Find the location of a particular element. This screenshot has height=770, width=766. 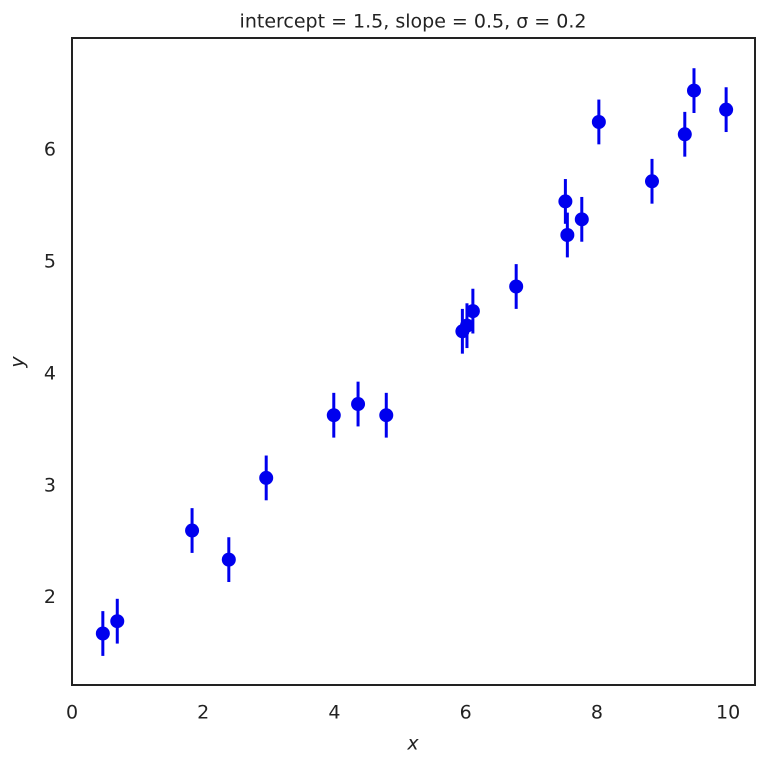

y-tick-label: 4 is located at coordinates (50, 373).